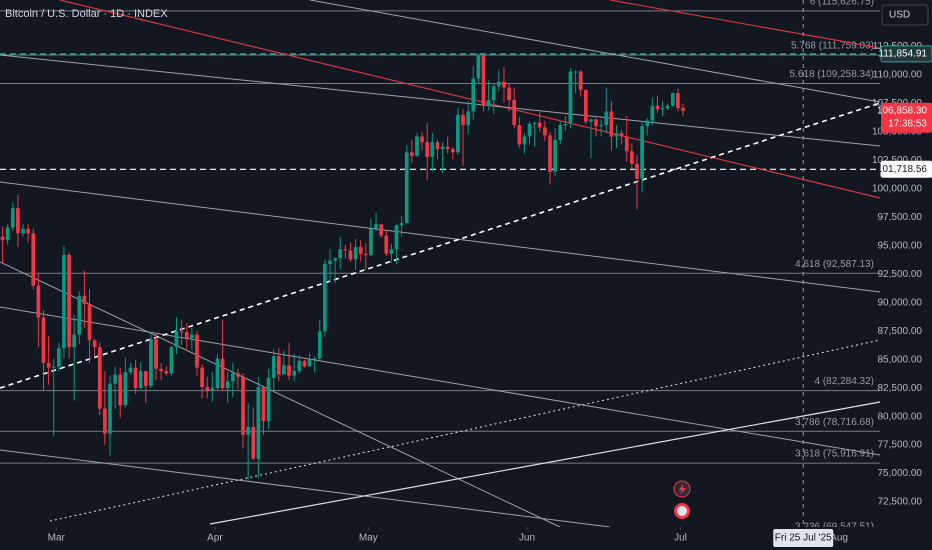 The height and width of the screenshot is (550, 932). Describe the element at coordinates (368, 538) in the screenshot. I see `x-tick-label: May` at that location.